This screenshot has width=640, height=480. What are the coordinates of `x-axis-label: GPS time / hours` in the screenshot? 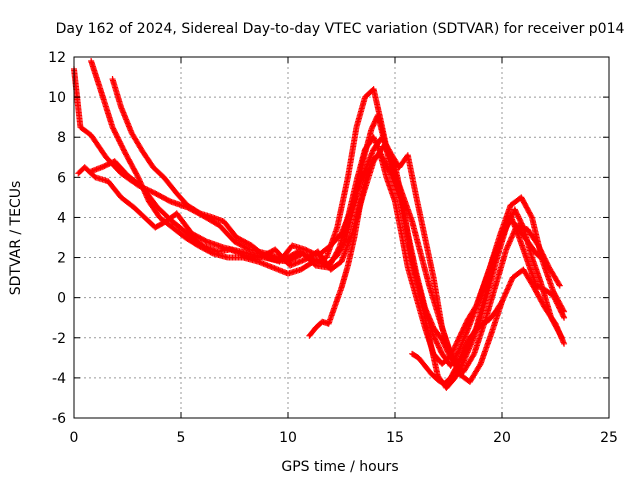 It's located at (339, 467).